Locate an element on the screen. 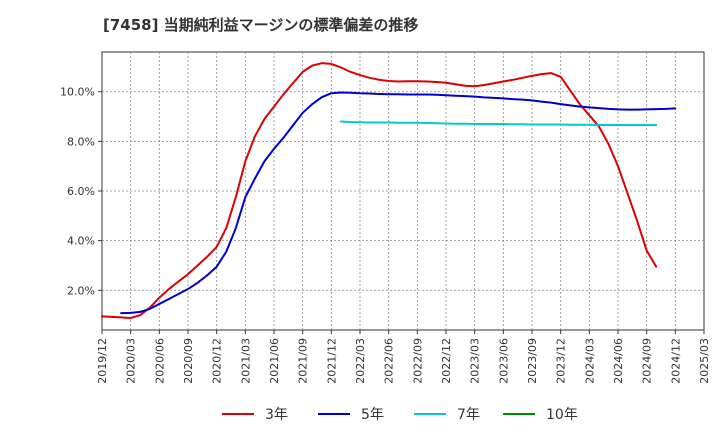 The height and width of the screenshot is (440, 720). y-axis: 2.0% 4.0% 6.0% 8.0% 10.0% is located at coordinates (81, 191).